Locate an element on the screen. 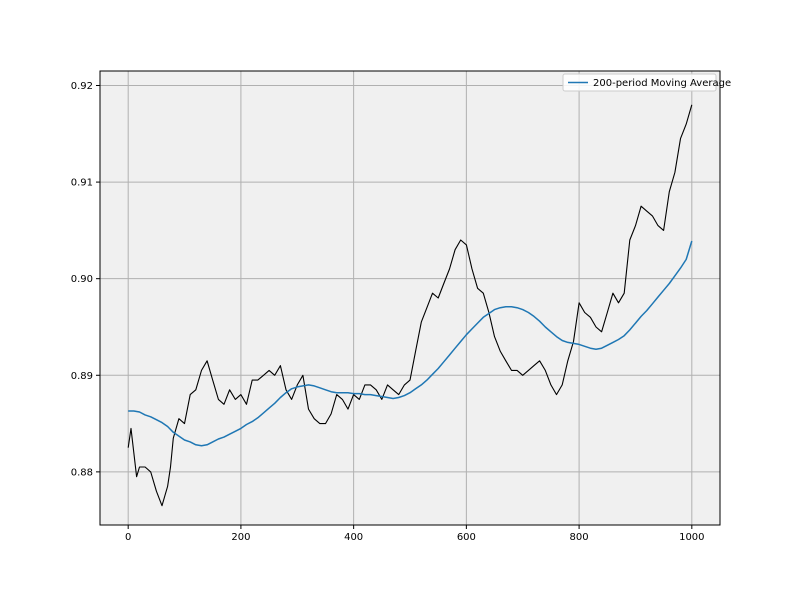  x-tick-label: 1000 is located at coordinates (691, 537).